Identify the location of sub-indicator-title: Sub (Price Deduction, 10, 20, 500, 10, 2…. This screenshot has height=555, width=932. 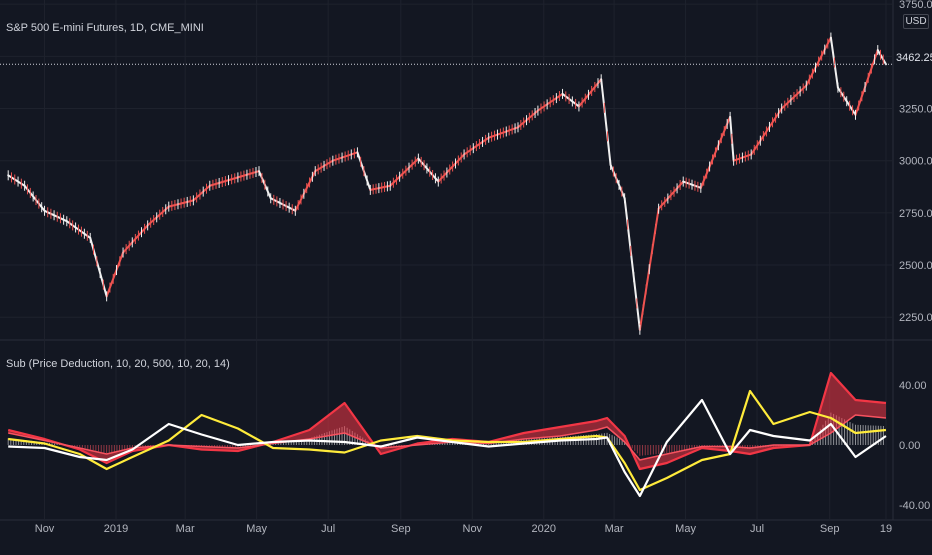
(118, 364).